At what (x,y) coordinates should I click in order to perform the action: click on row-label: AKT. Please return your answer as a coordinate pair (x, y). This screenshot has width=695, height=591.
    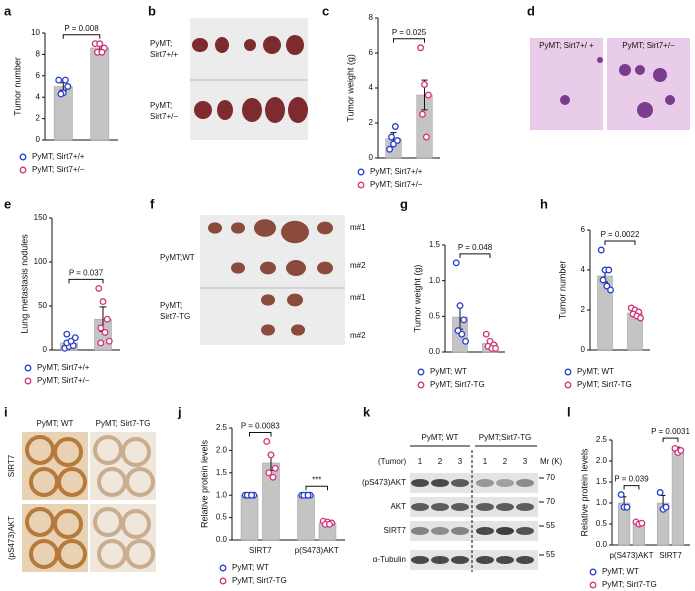
    Looking at the image, I should click on (398, 506).